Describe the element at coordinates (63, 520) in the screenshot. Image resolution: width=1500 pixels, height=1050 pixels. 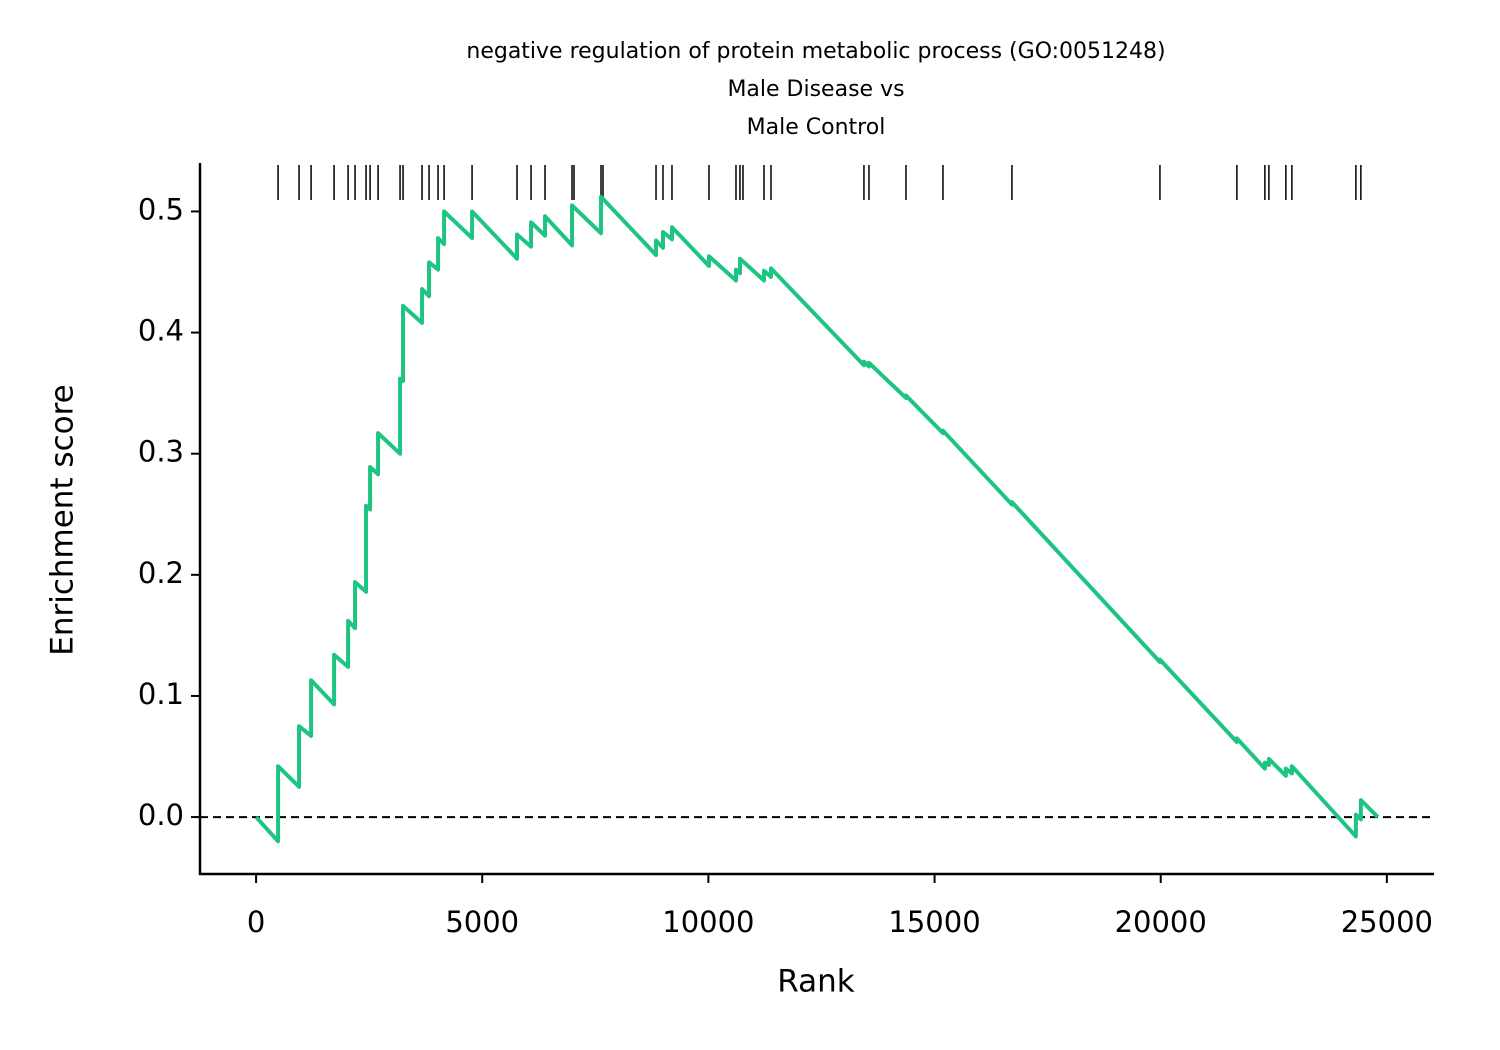
I see `y-axis-label: Enrichment score` at that location.